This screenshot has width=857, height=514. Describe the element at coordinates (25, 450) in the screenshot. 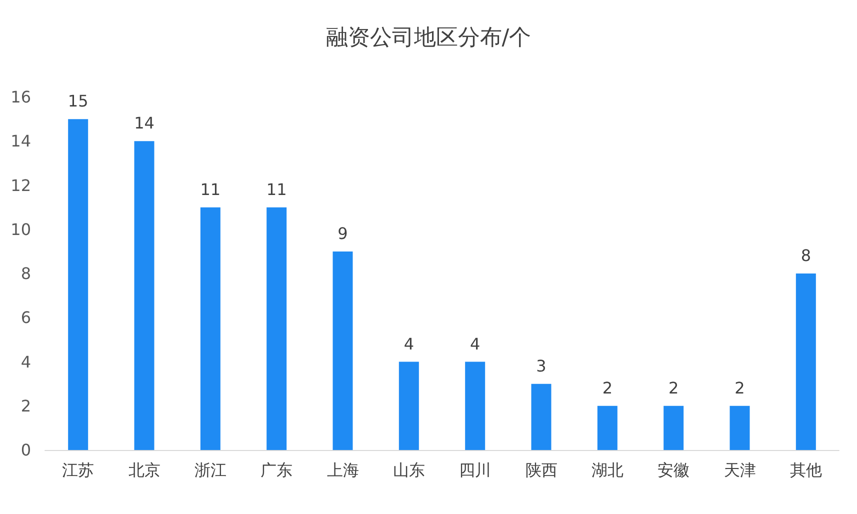

I see `y-tick-label: 0` at that location.